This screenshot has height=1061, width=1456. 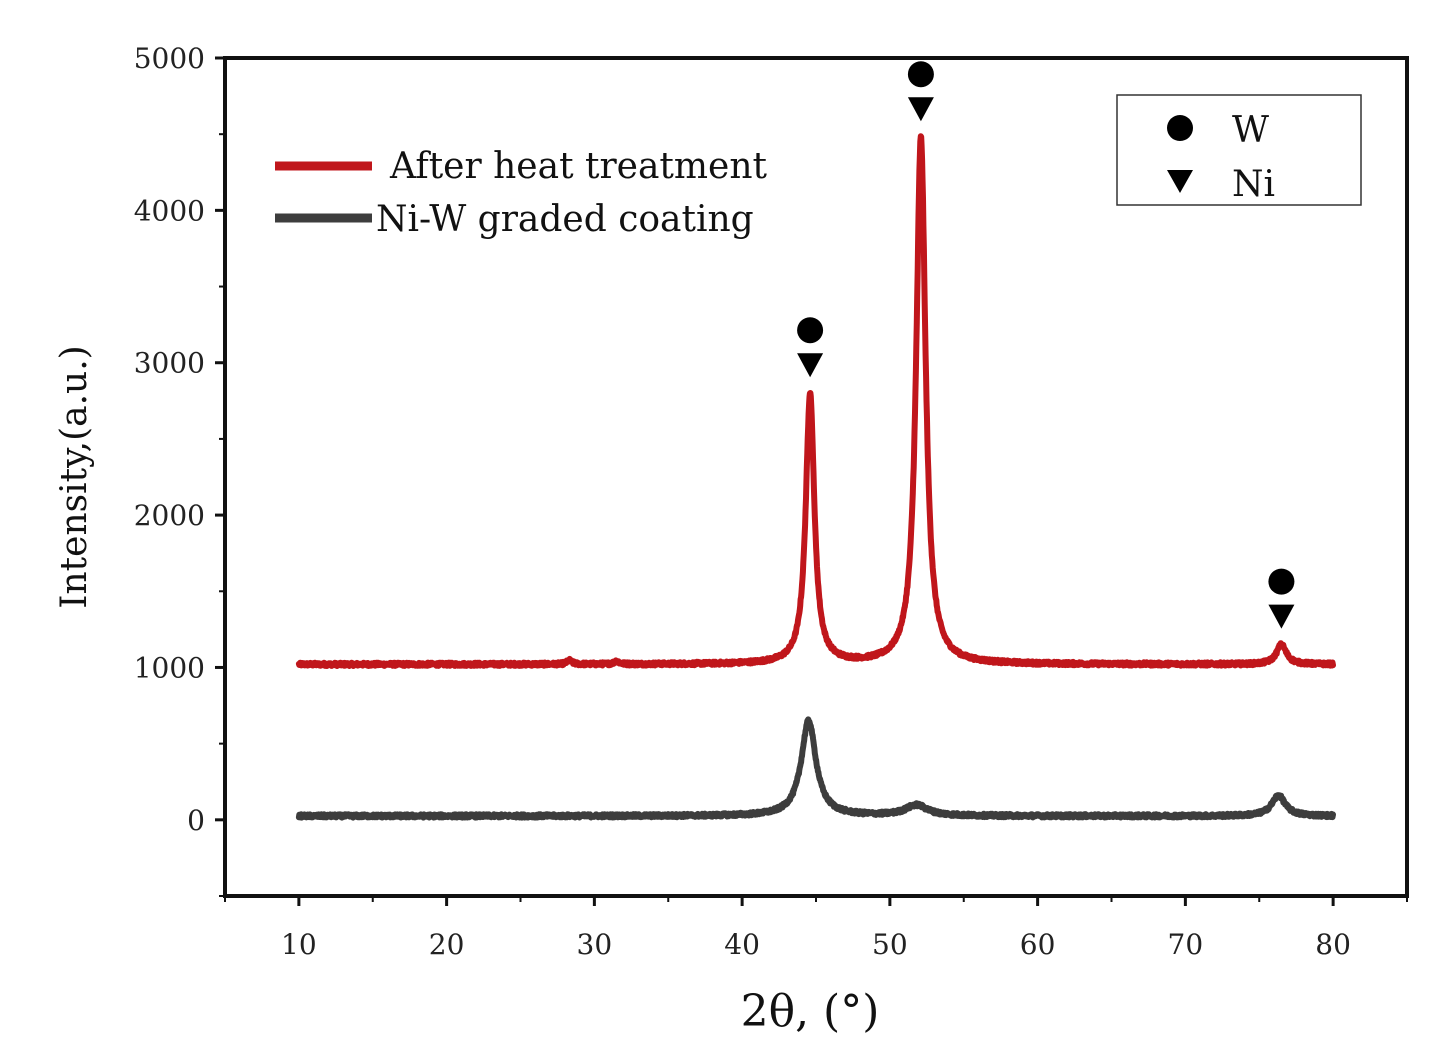 What do you see at coordinates (1333, 944) in the screenshot?
I see `x-tick-label-80: 80` at bounding box center [1333, 944].